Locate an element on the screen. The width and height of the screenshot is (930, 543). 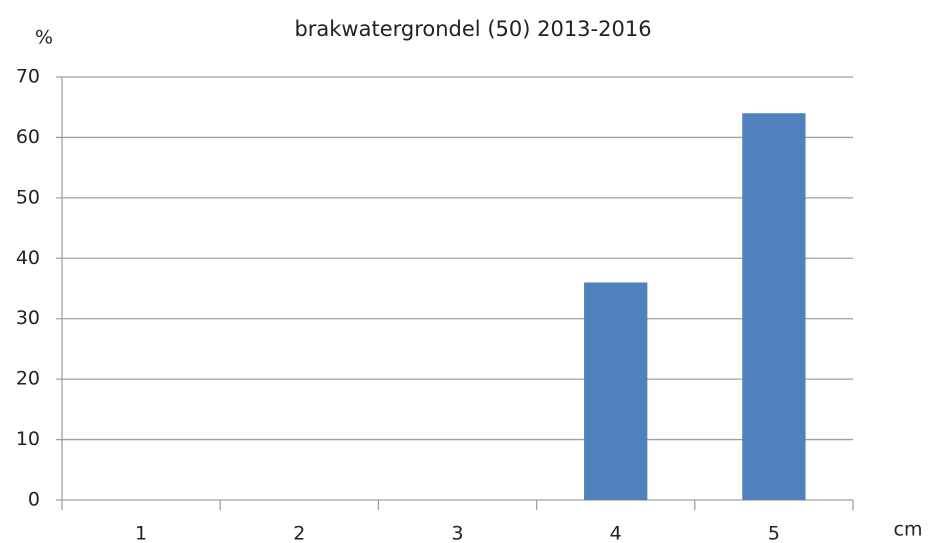
y-tick-label: 60 is located at coordinates (28, 137).